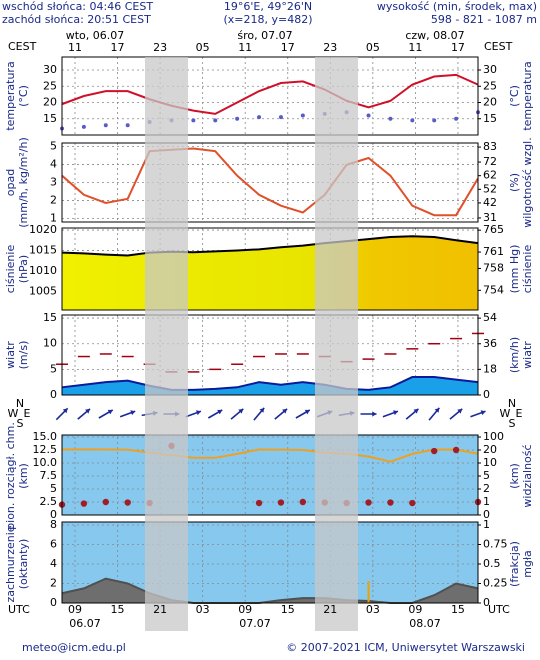  What do you see at coordinates (118, 47) in the screenshot?
I see `top-hour: 17` at bounding box center [118, 47].